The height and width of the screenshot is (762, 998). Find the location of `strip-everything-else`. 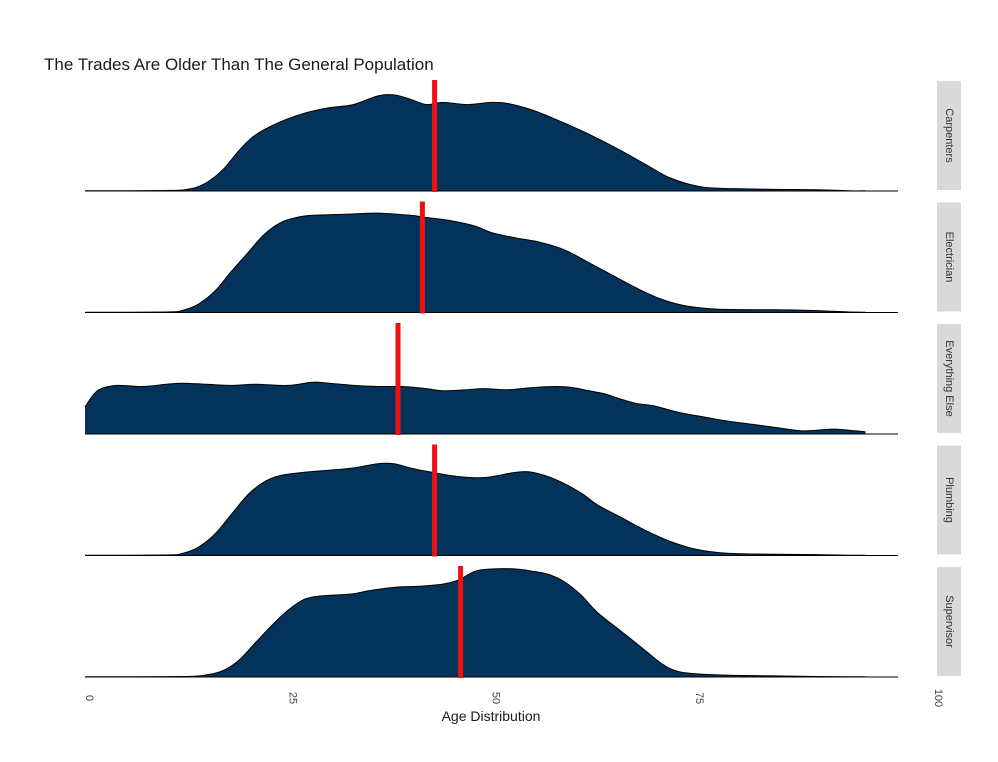

strip-everything-else is located at coordinates (949, 378).